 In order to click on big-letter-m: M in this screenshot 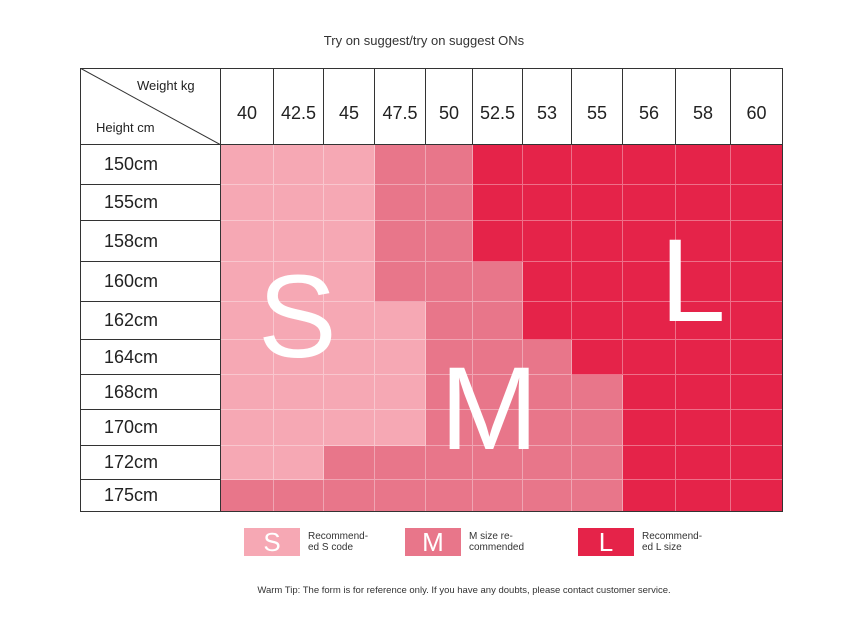, I will do `click(489, 409)`.